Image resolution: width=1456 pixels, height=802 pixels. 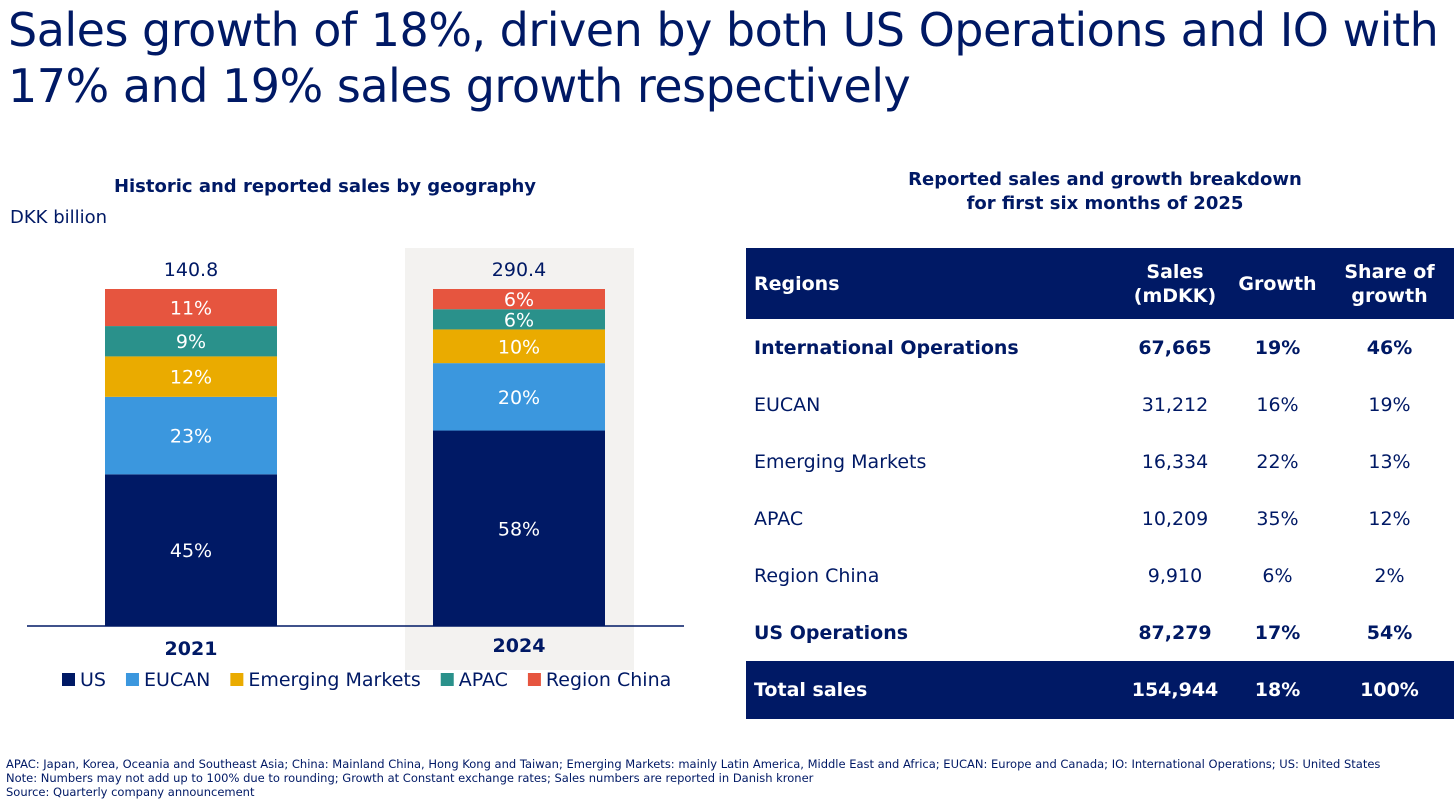 I want to click on legend: US EUCAN Emerging Markets APAC Region China, so click(x=366, y=680).